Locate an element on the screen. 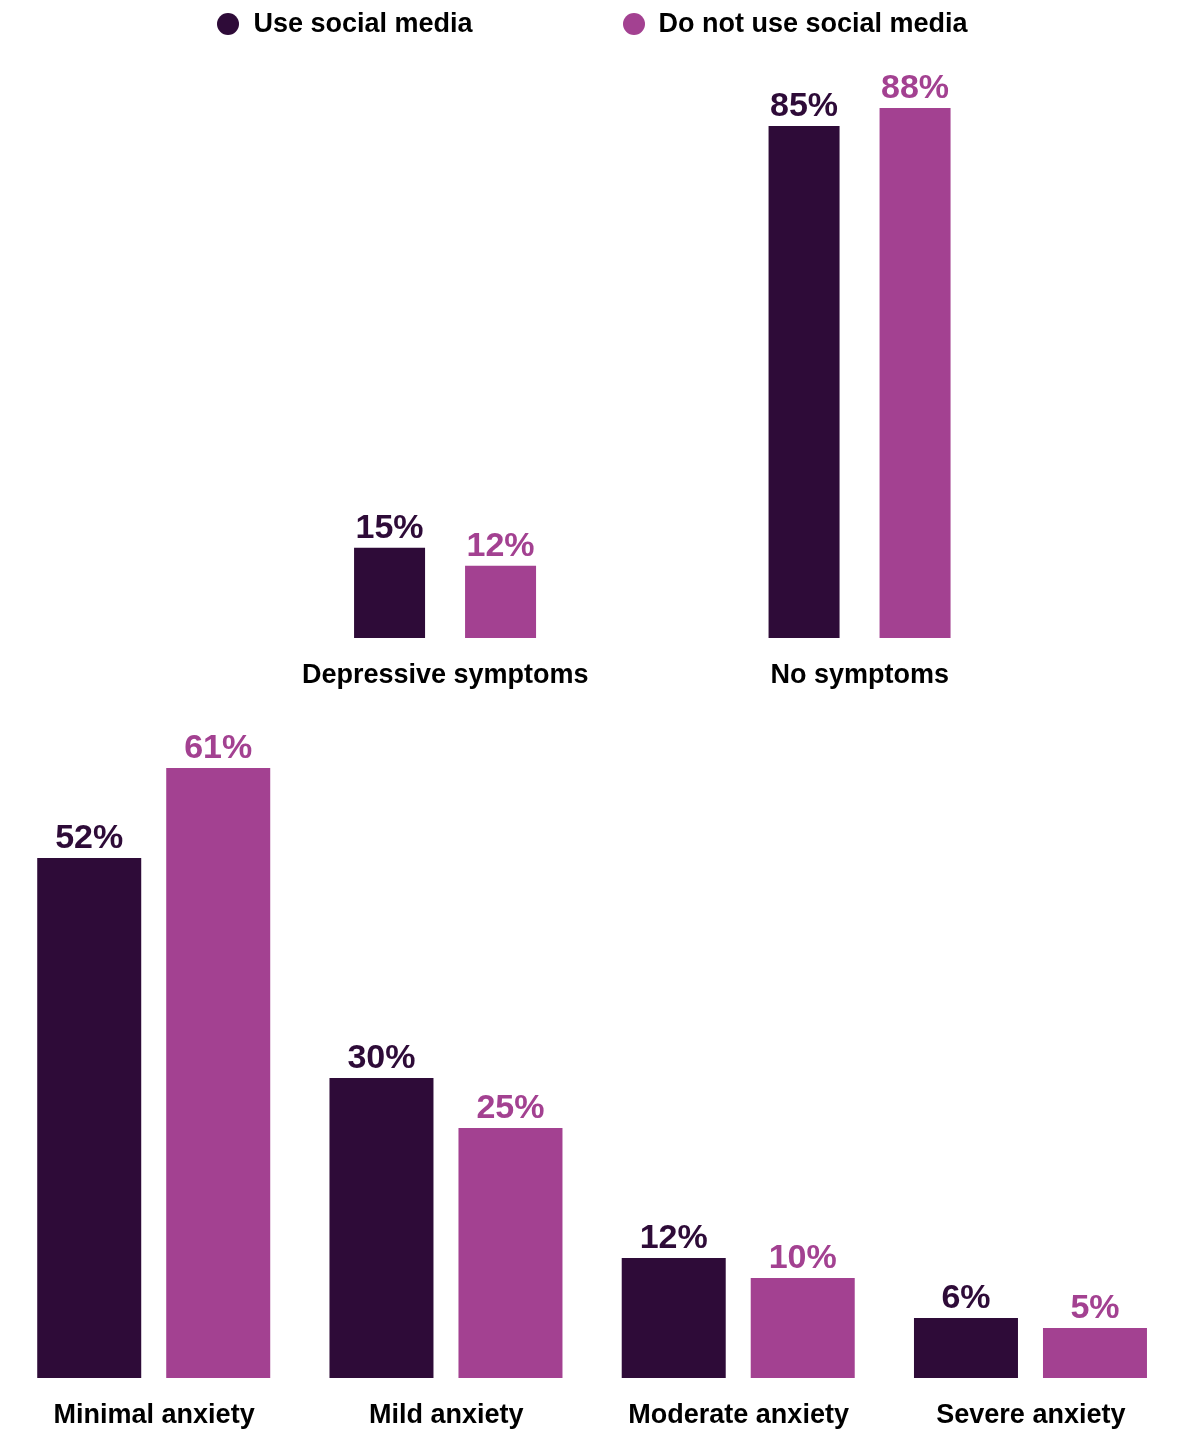 The height and width of the screenshot is (1451, 1185). data-label: 25% is located at coordinates (510, 1106).